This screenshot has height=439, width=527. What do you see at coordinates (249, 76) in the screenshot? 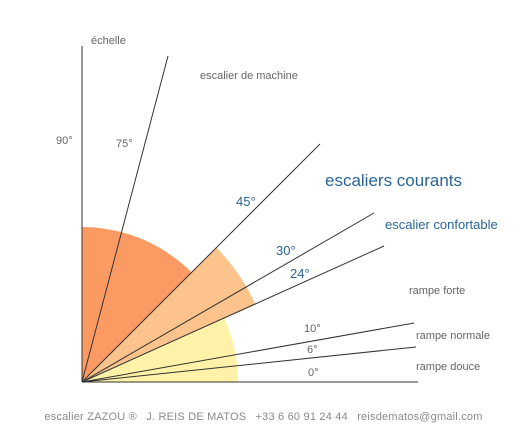
I see `label-escalier-de-machine: escalier de machine` at bounding box center [249, 76].